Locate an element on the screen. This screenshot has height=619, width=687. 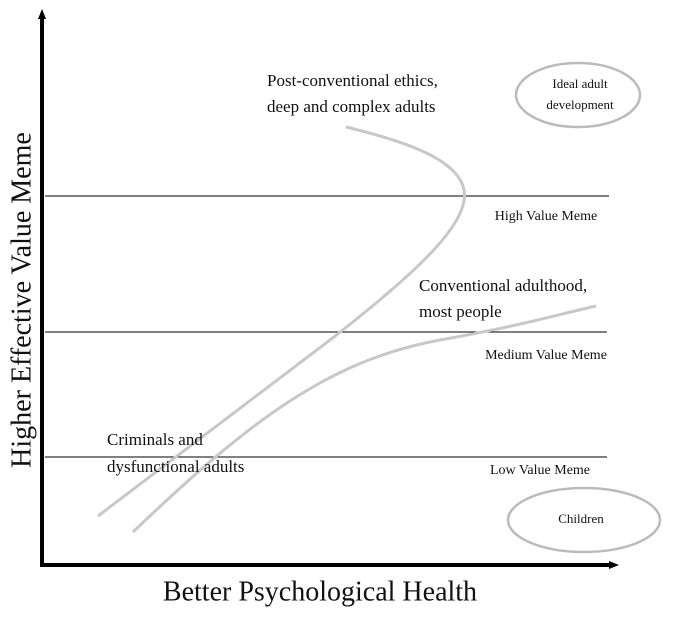
oval-label: Children is located at coordinates (581, 518).